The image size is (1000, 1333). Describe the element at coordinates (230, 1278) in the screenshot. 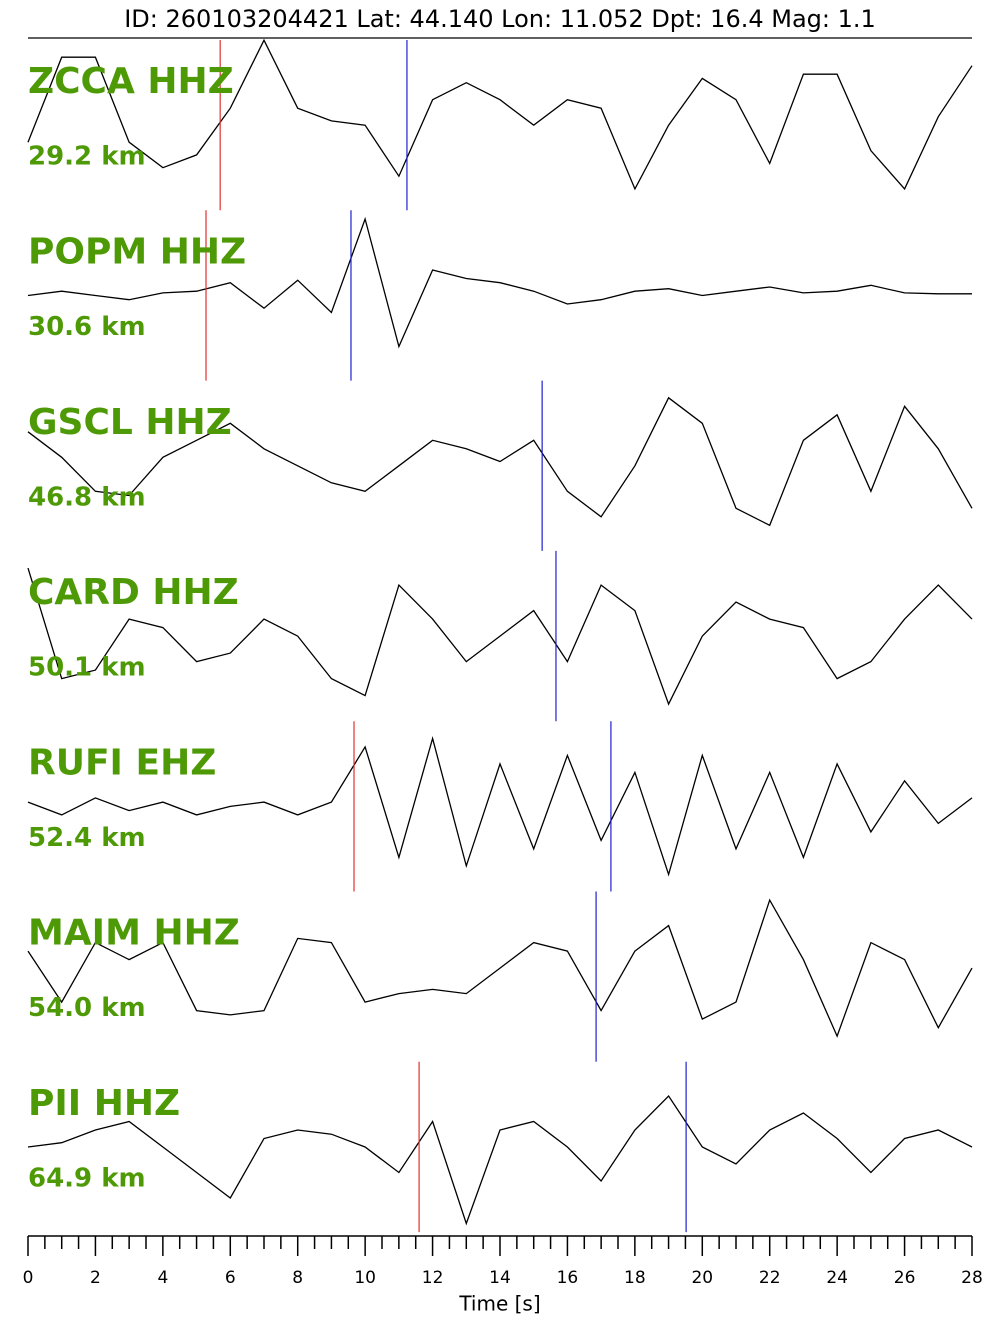

I see `x-tick-label: 6` at that location.